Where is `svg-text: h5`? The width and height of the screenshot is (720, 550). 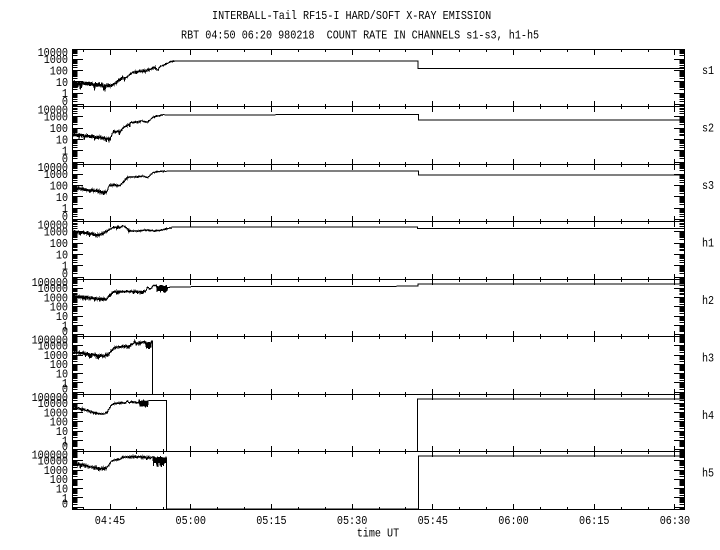 svg-text: h5 is located at coordinates (708, 473).